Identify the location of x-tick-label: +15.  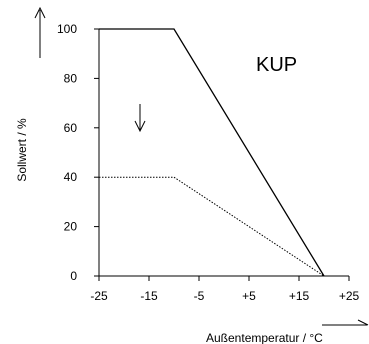
(299, 296).